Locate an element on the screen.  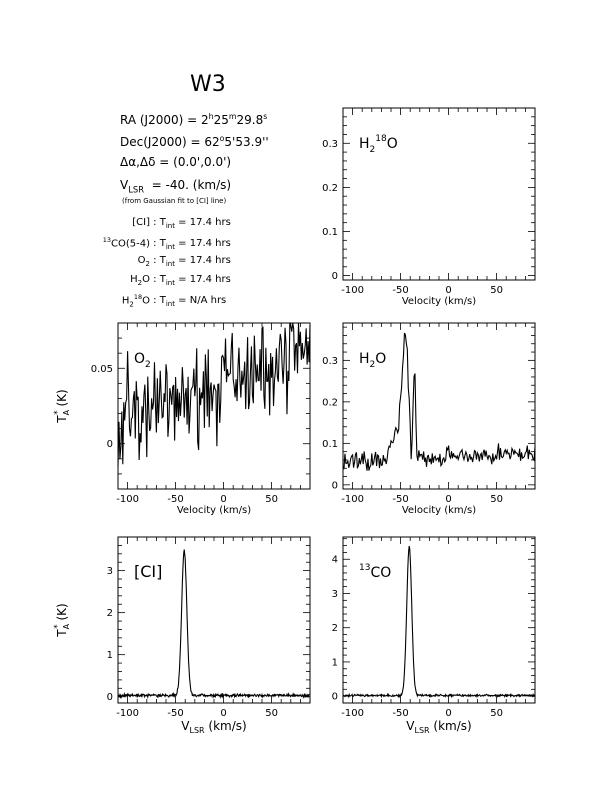
ra-hours-unit: h is located at coordinates (211, 116).